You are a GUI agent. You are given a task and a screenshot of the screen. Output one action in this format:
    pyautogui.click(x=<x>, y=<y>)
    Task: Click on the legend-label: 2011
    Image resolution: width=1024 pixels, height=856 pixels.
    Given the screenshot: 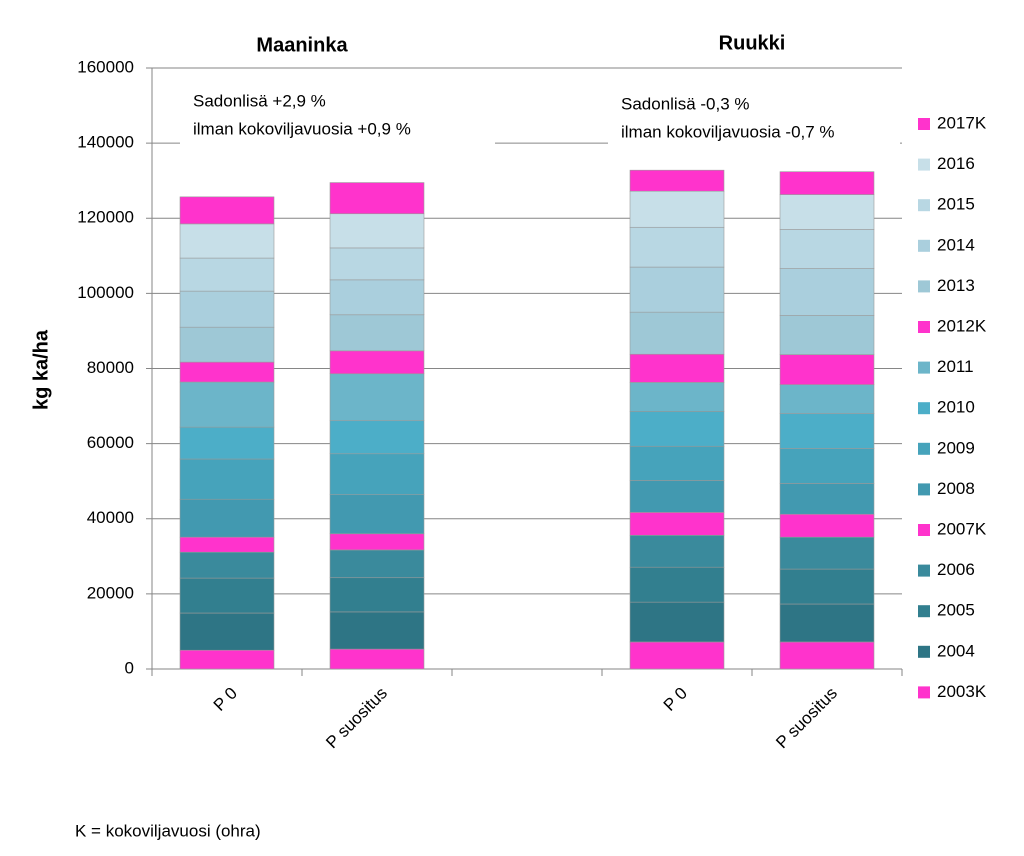 What is the action you would take?
    pyautogui.click(x=955, y=366)
    